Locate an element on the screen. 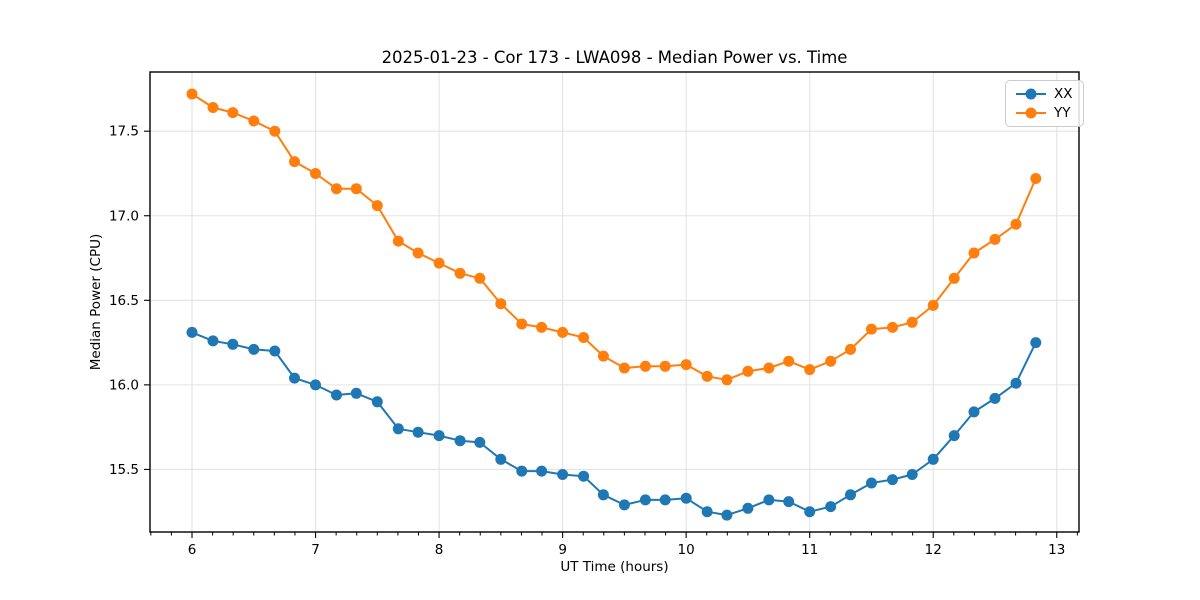  x-tick-label: 9 is located at coordinates (562, 550).